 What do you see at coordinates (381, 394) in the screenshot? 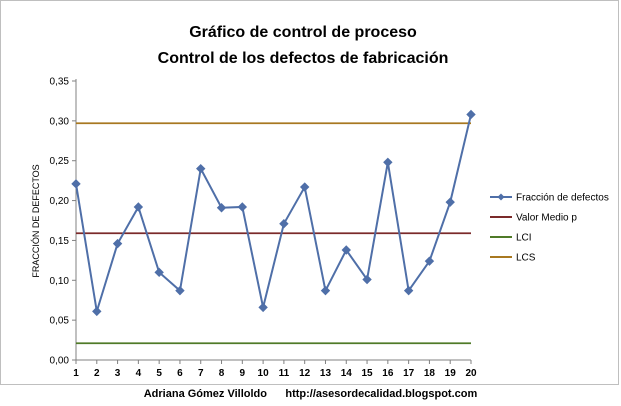
I see `footer-url: http://asesordecalidad.blogspot.com` at bounding box center [381, 394].